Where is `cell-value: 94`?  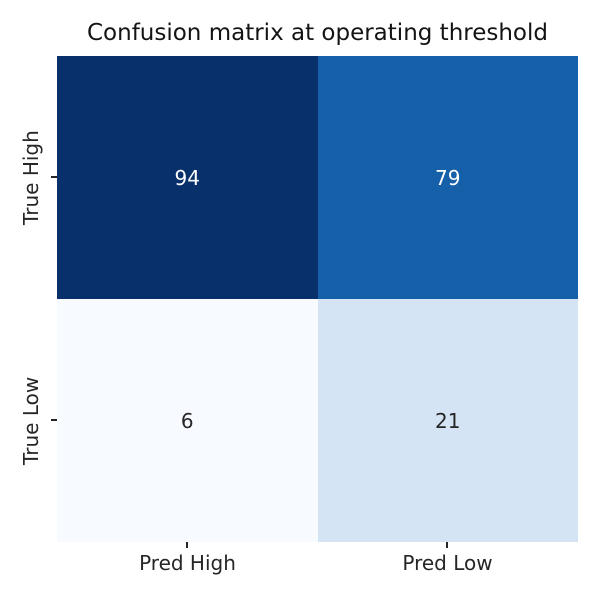
cell-value: 94 is located at coordinates (187, 177).